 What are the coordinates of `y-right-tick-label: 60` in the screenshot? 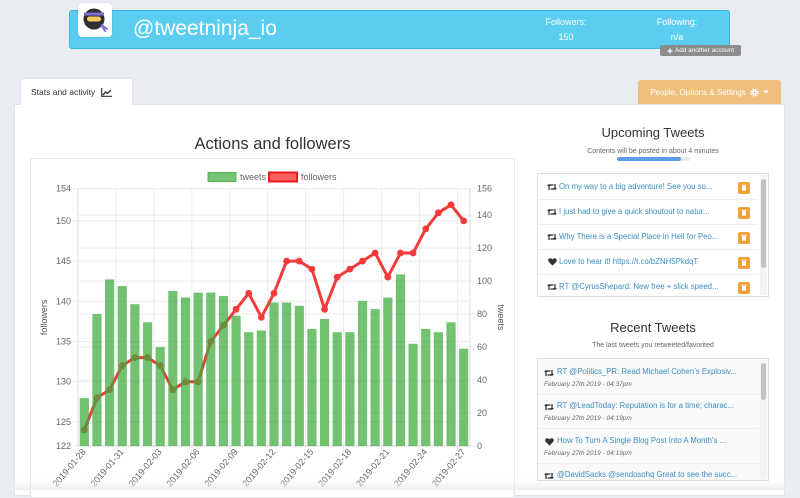 It's located at (482, 347).